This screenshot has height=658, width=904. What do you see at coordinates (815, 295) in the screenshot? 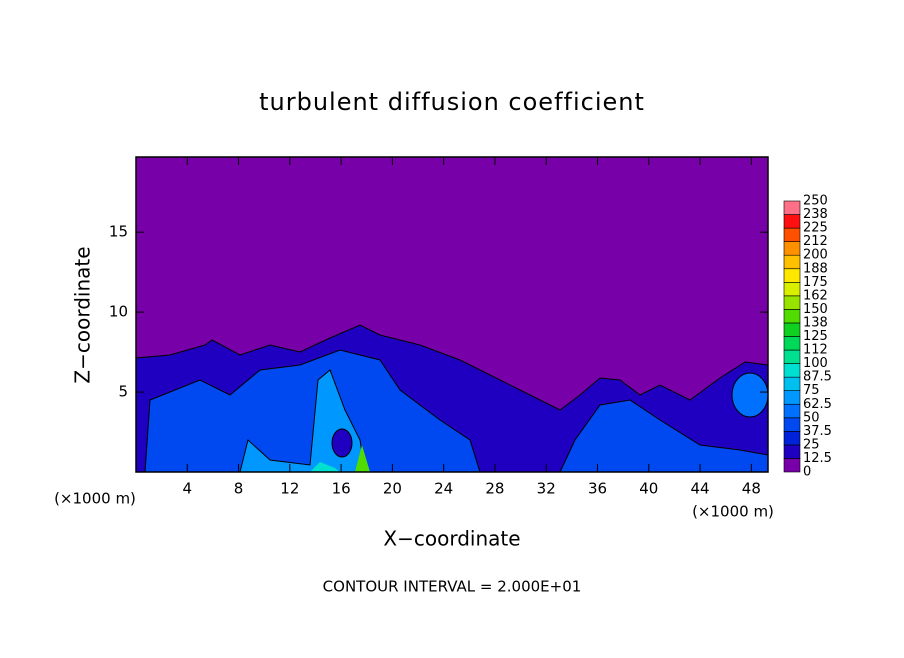
I see `colorbar-label: 162` at bounding box center [815, 295].